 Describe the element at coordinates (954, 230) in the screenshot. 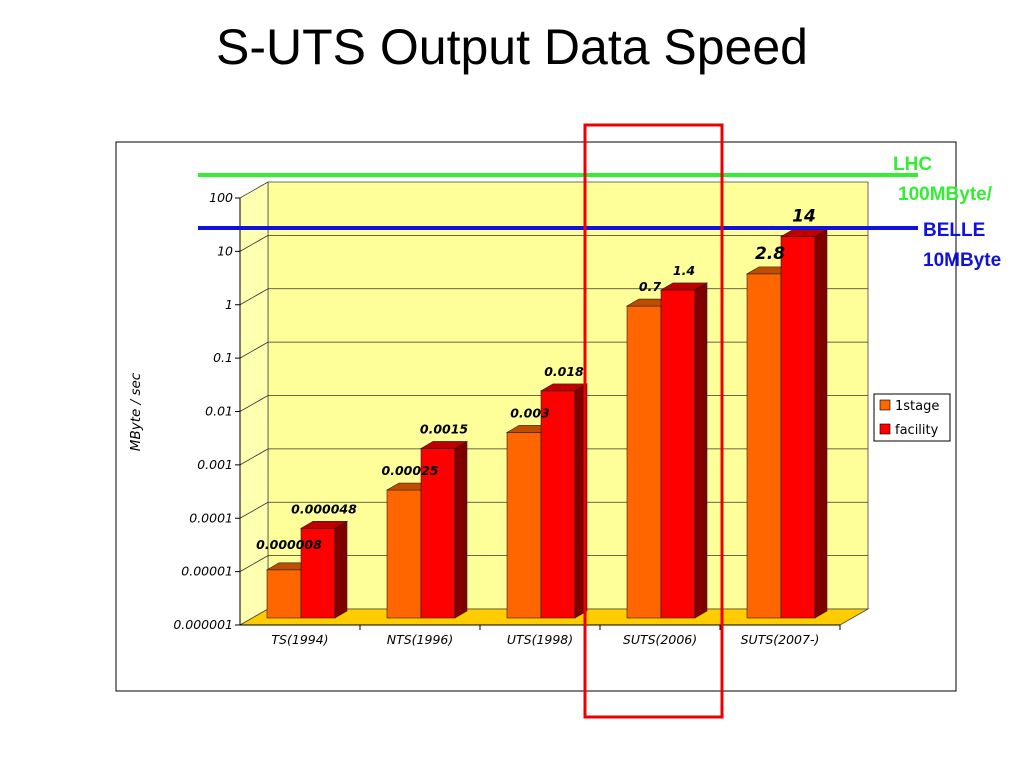

I see `ref-label-belle: BELLE` at that location.